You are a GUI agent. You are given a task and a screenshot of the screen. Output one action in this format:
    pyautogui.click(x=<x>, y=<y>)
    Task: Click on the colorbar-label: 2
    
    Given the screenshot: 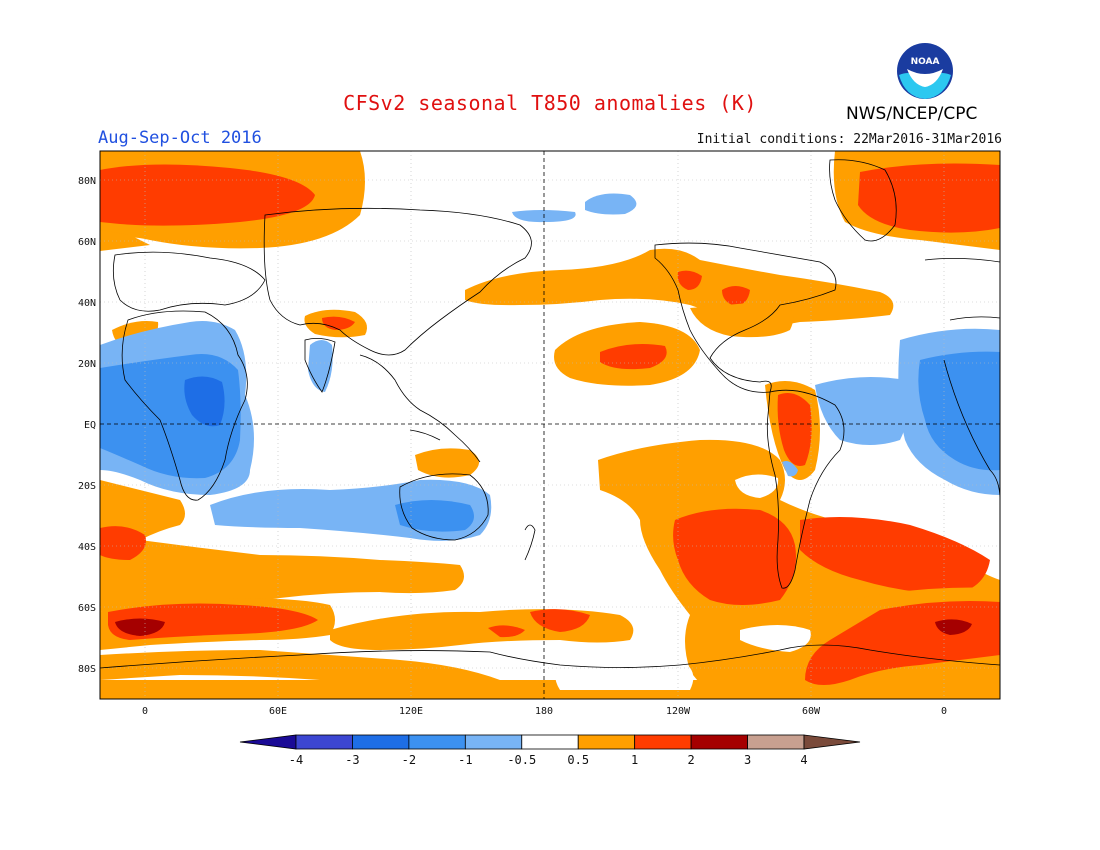 What is the action you would take?
    pyautogui.click(x=690, y=760)
    